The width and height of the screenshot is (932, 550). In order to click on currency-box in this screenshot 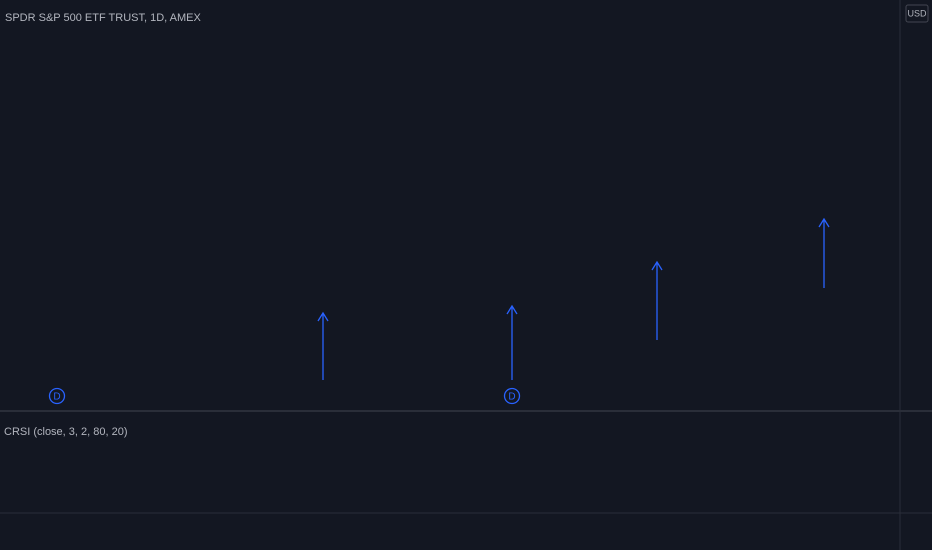, I will do `click(917, 13)`.